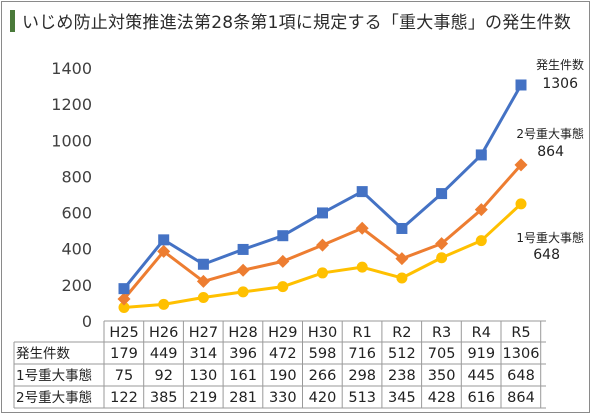  What do you see at coordinates (550, 237) in the screenshot?
I see `annotation-label: 1号重大事態` at bounding box center [550, 237].